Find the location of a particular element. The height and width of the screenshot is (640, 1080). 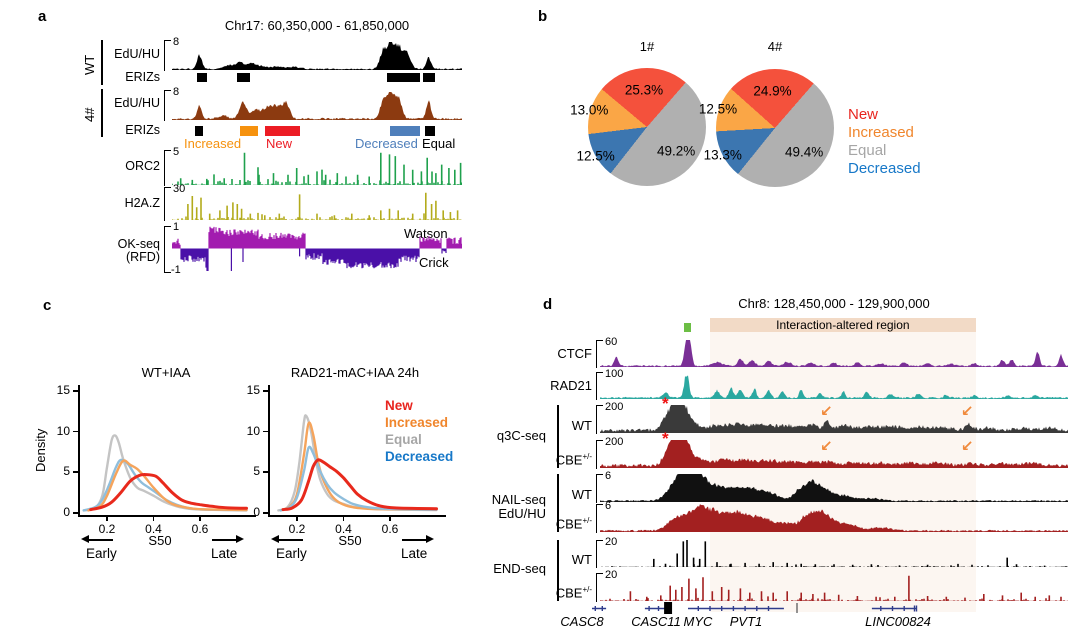

x-tick-label: 0.4 is located at coordinates (343, 529).